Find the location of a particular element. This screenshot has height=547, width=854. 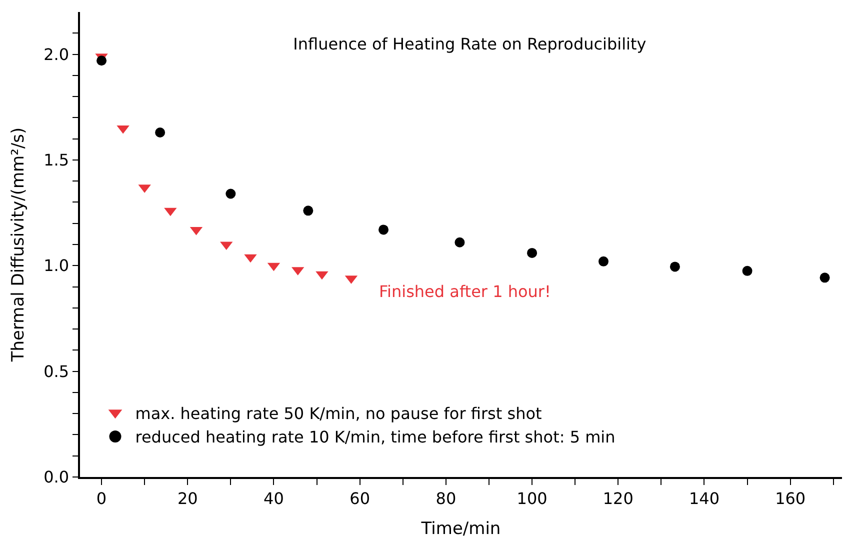

y-tick-label: 0.5 is located at coordinates (57, 371).